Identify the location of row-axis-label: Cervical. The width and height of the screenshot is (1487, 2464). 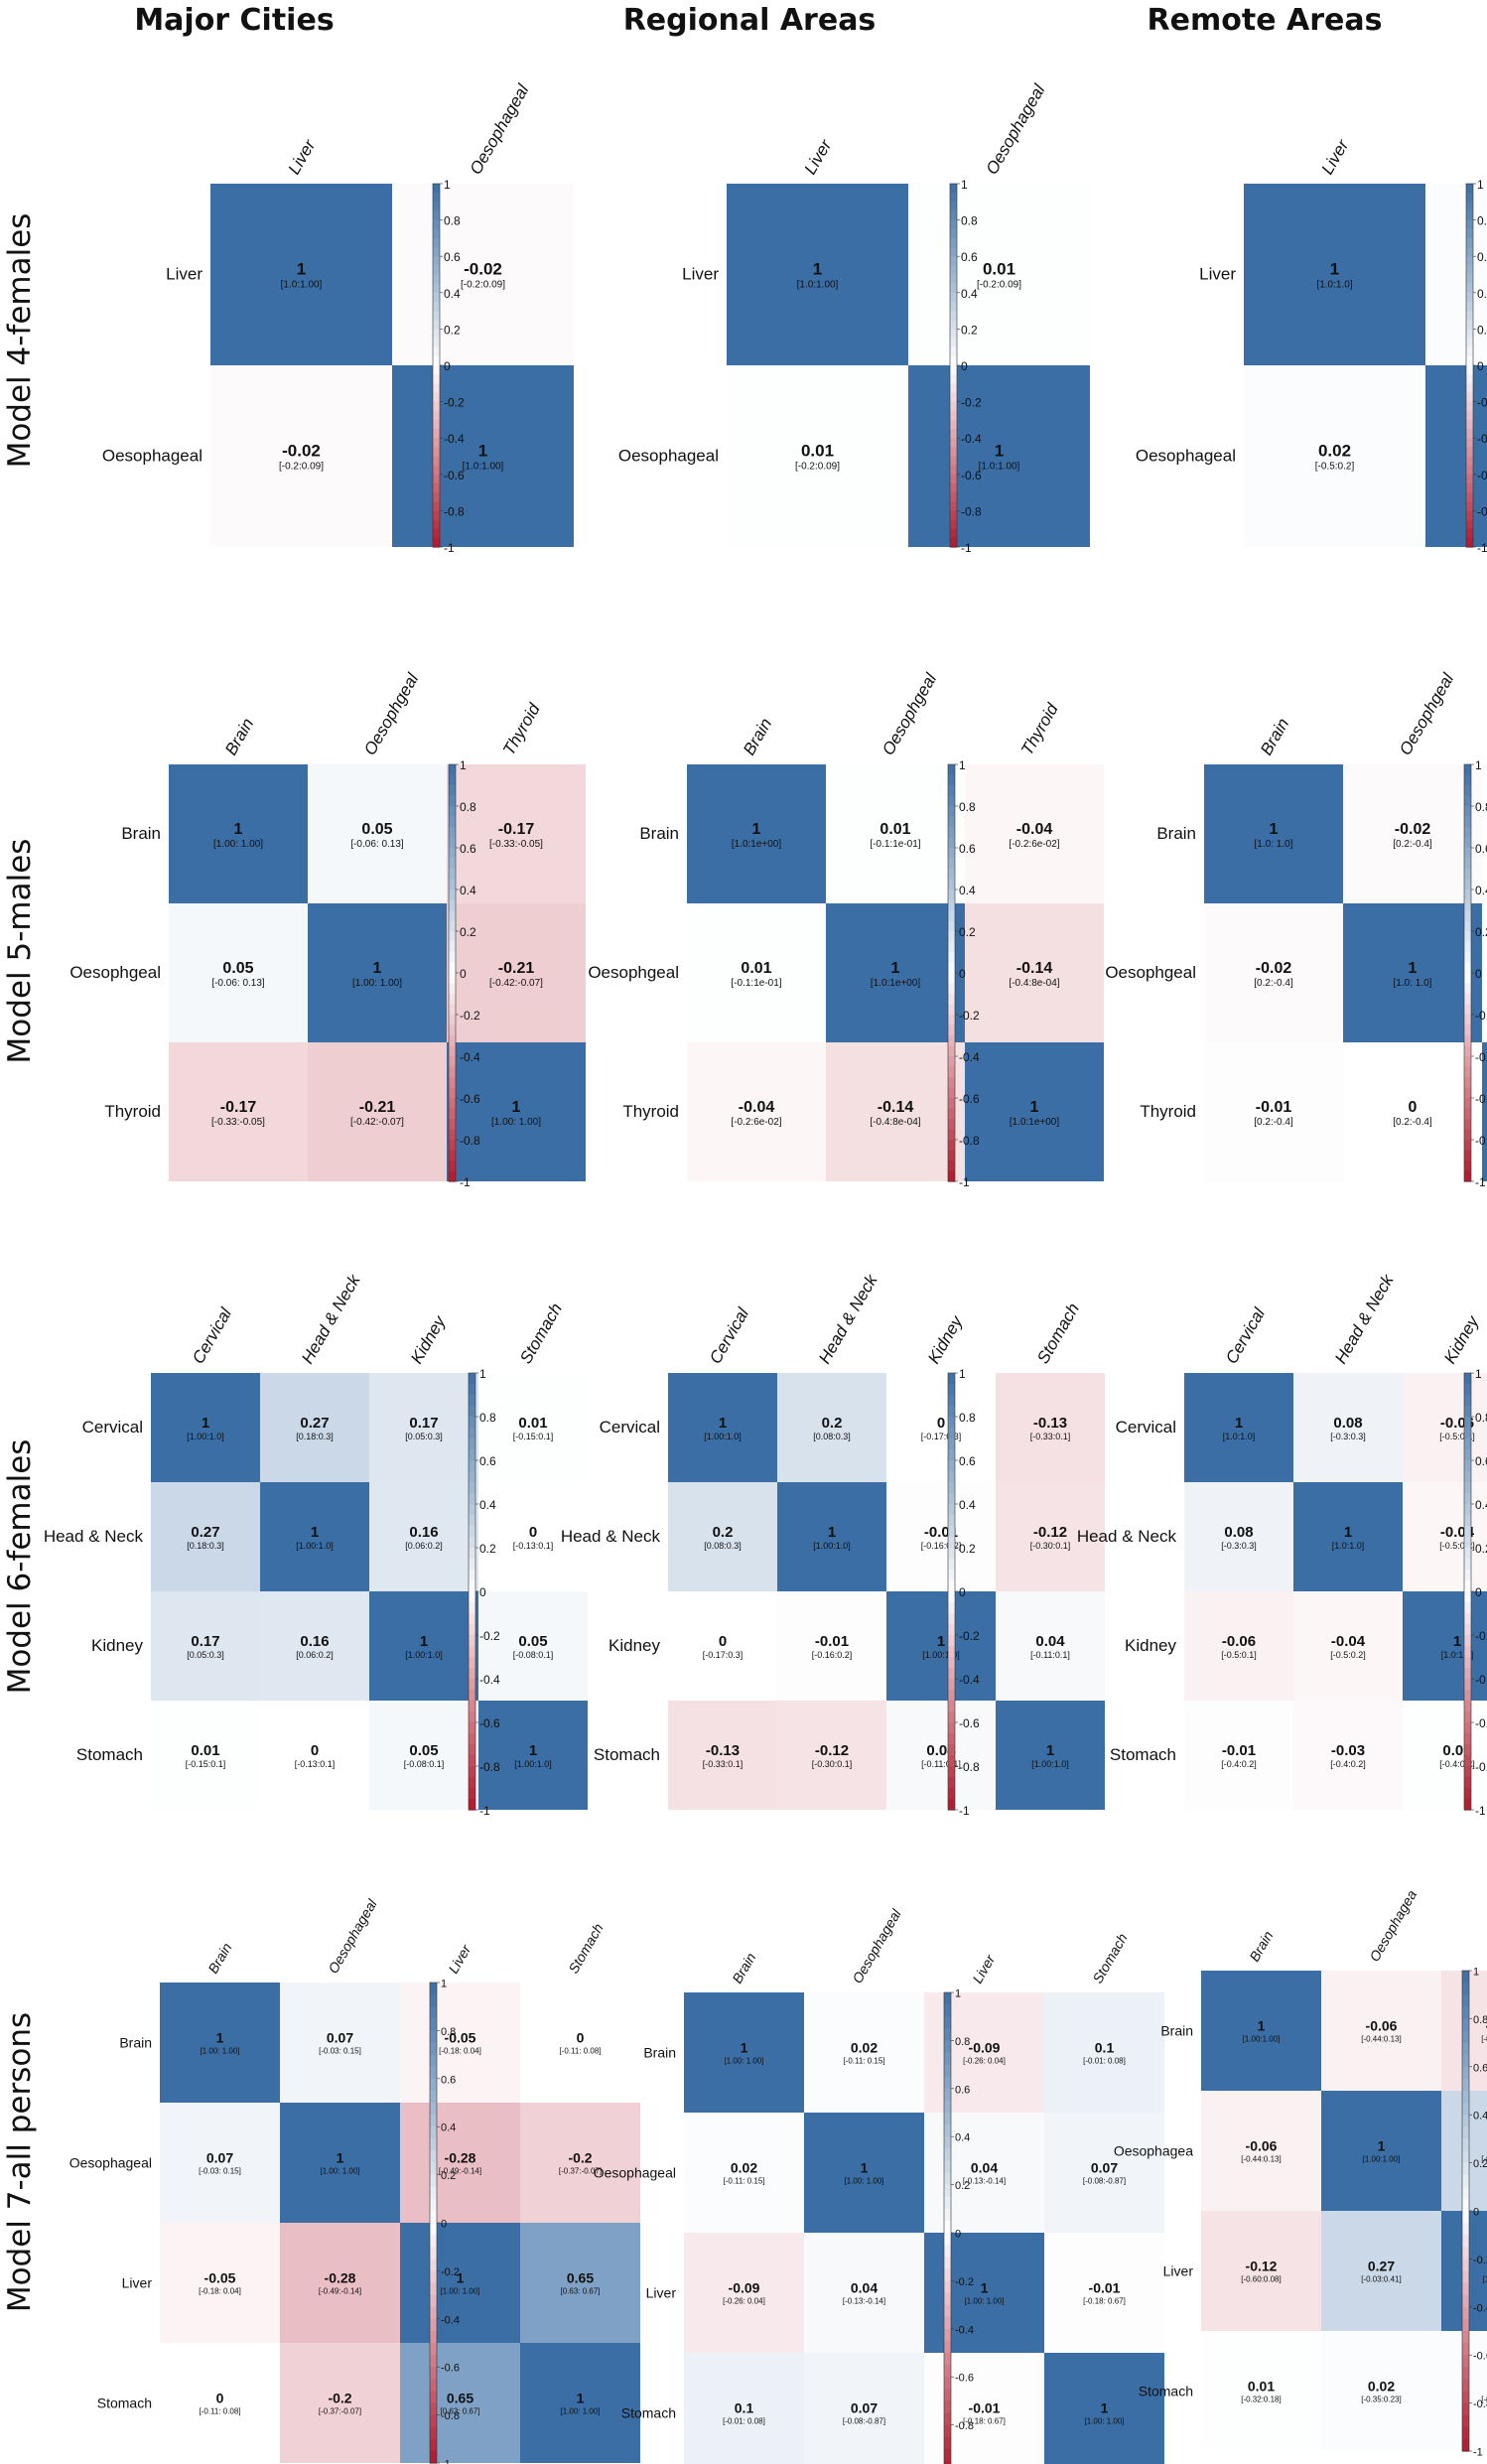
(630, 1427).